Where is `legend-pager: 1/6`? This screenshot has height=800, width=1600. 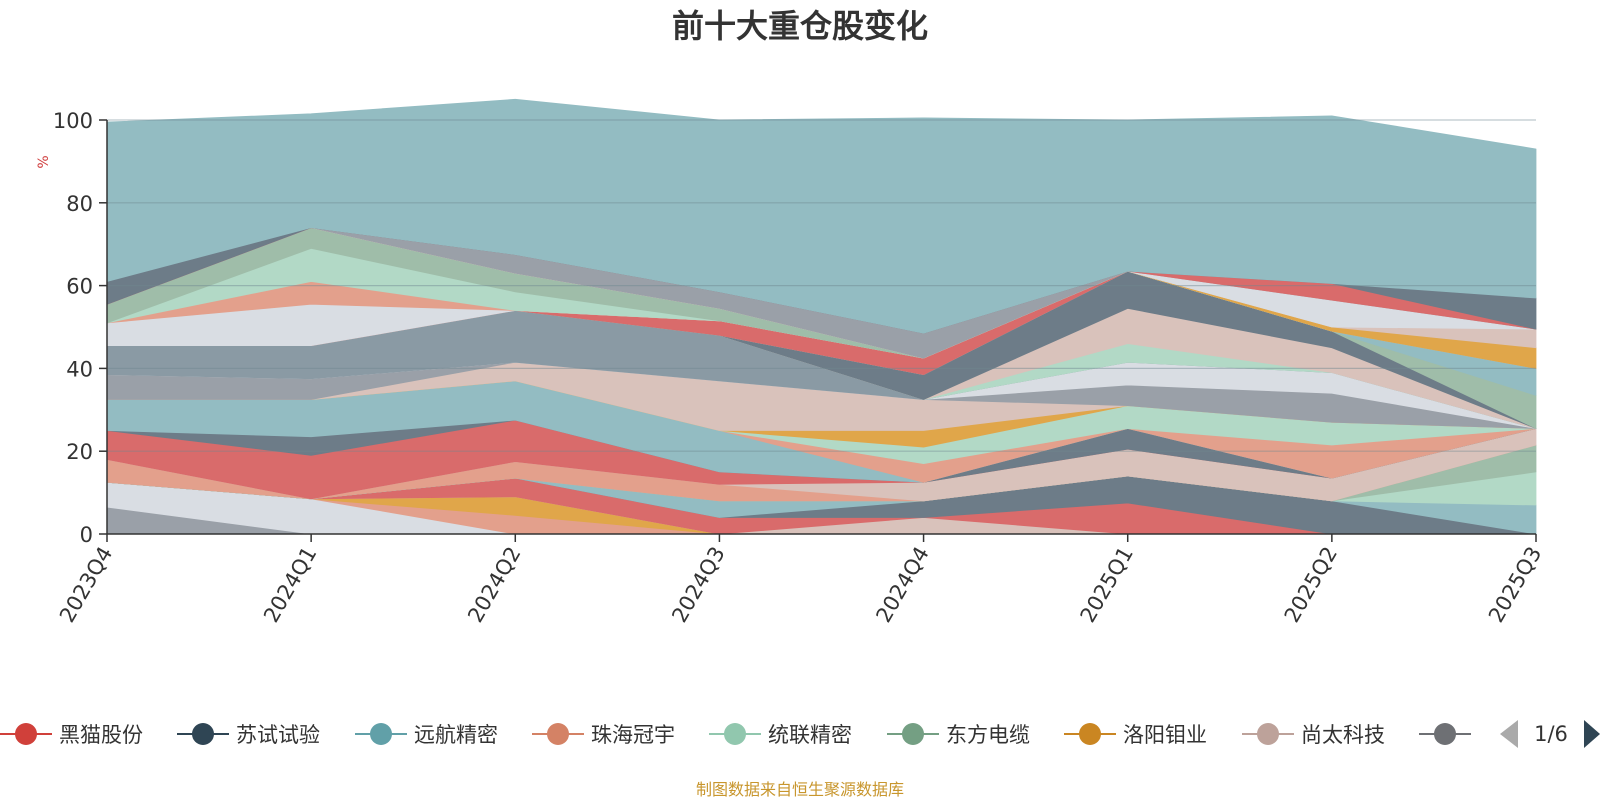 legend-pager: 1/6 is located at coordinates (1550, 734).